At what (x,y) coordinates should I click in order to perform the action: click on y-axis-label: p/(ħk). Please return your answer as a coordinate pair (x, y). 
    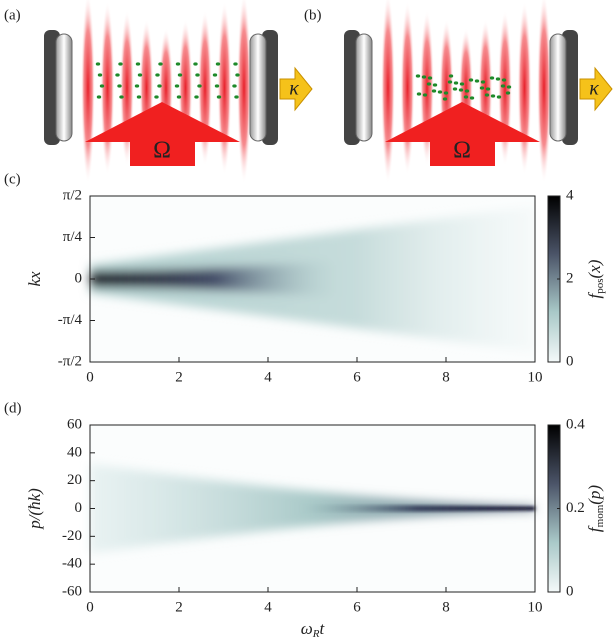
    Looking at the image, I should click on (34, 509).